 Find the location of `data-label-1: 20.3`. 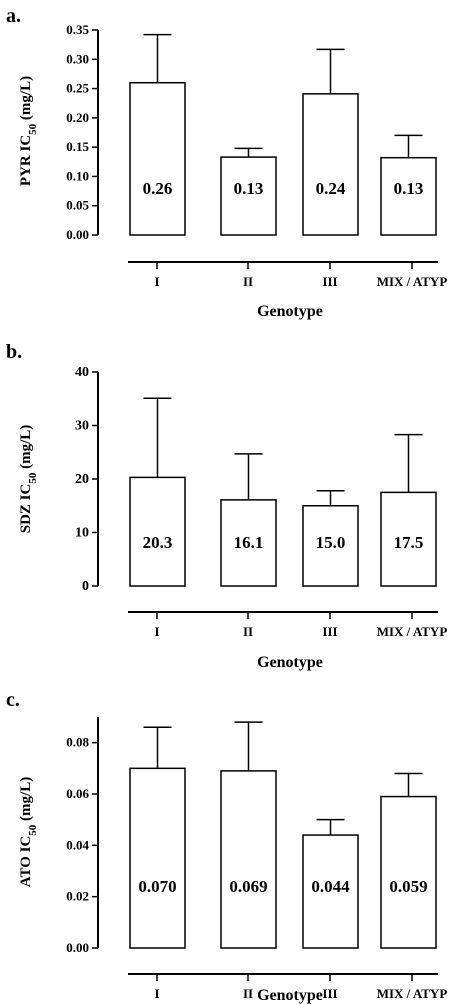

data-label-1: 20.3 is located at coordinates (158, 542).